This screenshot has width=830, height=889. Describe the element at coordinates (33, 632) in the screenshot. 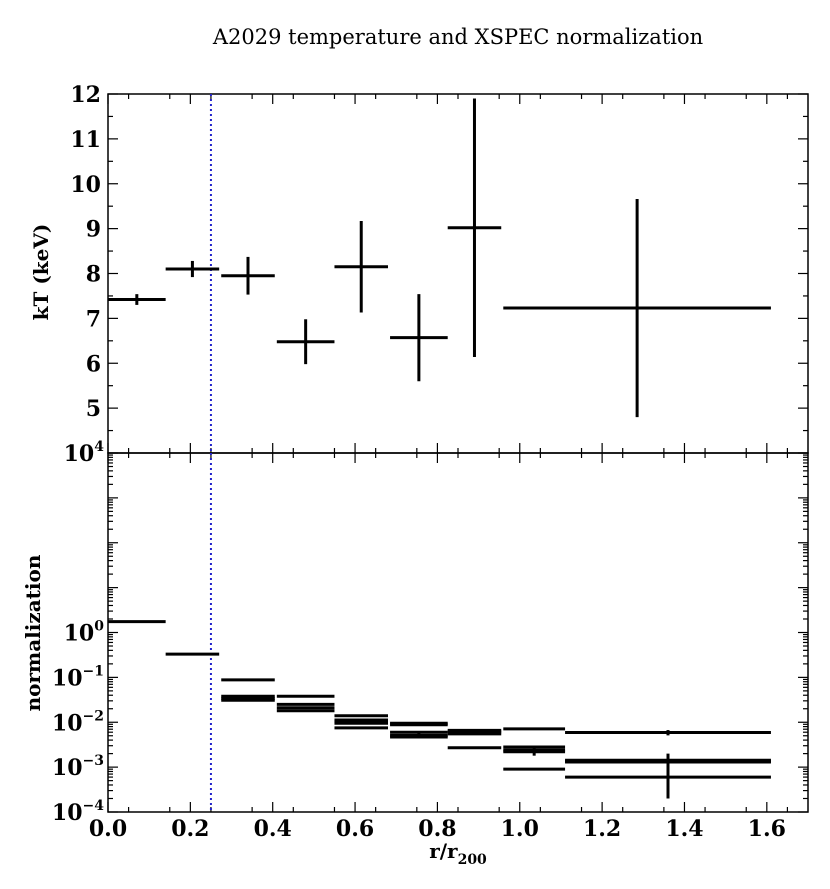

I see `normalization-y-axis-label: normalization` at that location.